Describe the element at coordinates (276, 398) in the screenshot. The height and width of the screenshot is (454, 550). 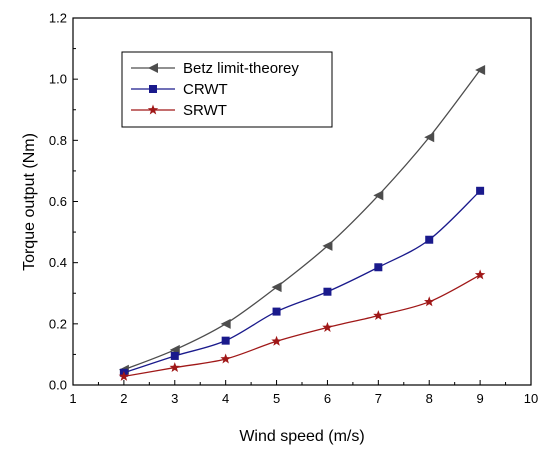
I see `x-tick-label: 5` at that location.